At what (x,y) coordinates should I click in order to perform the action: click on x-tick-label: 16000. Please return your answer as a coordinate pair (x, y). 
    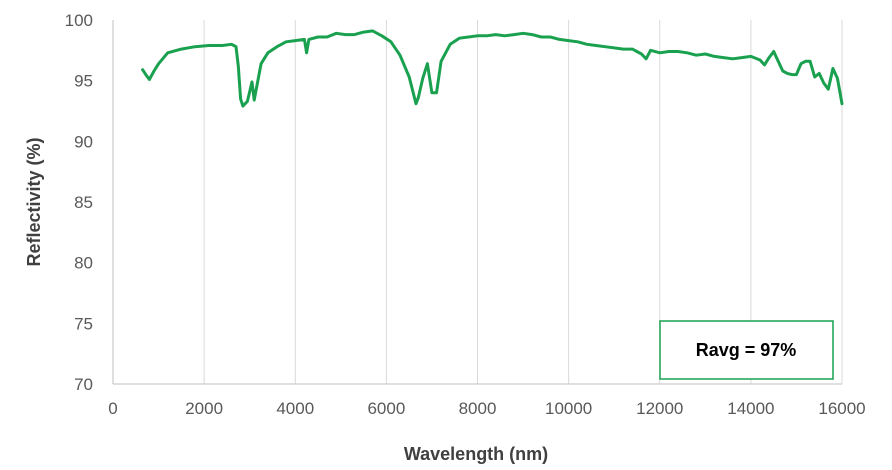
    Looking at the image, I should click on (841, 408).